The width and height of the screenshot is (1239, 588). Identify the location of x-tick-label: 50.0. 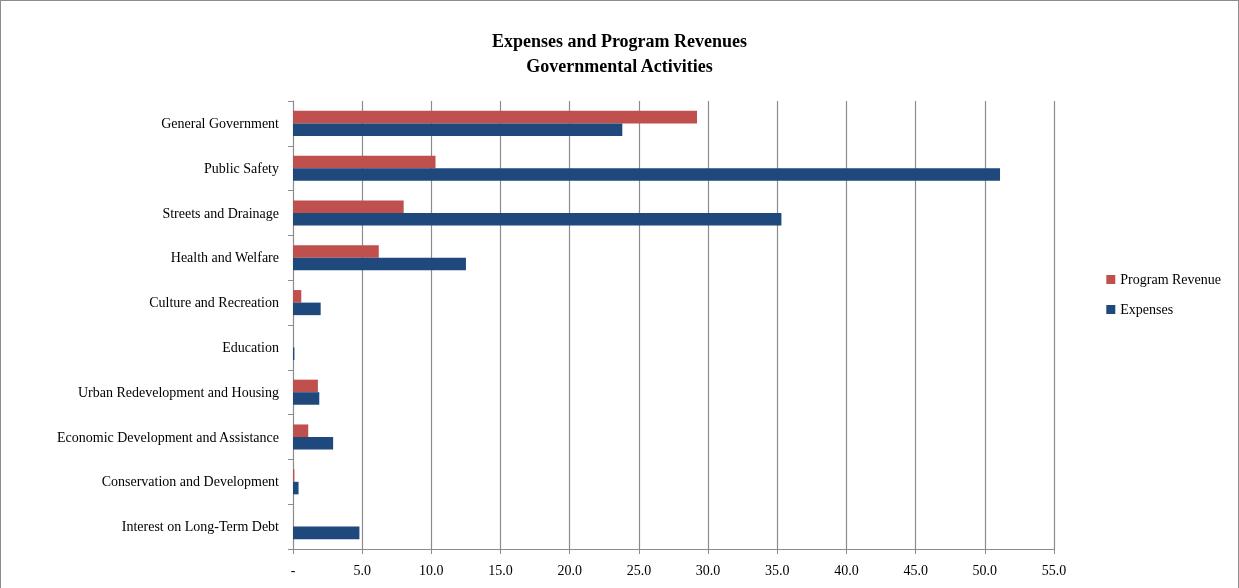
(985, 570).